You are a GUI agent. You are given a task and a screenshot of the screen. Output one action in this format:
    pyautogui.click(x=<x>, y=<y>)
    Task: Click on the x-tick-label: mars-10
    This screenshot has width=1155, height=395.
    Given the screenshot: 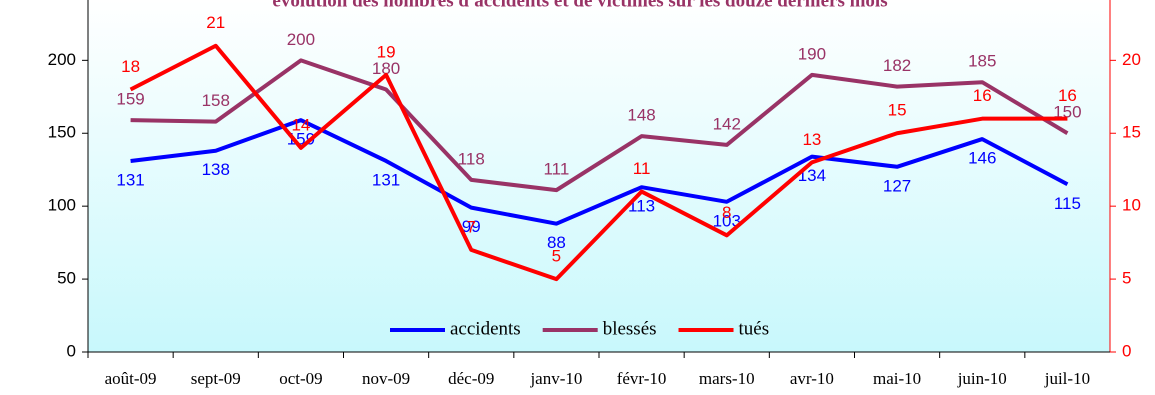 What is the action you would take?
    pyautogui.click(x=727, y=378)
    